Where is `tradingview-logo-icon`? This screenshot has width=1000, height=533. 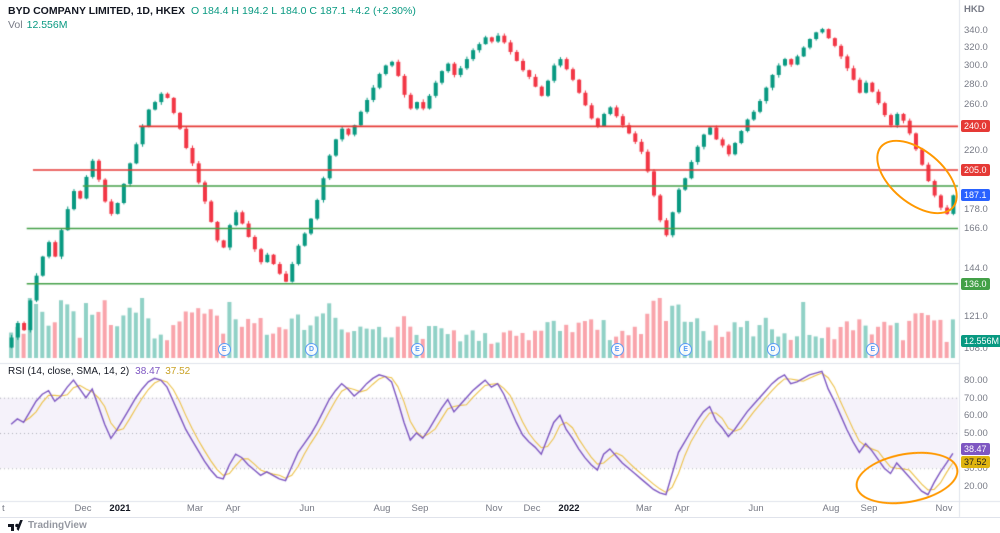
tradingview-logo-icon is located at coordinates (15, 525).